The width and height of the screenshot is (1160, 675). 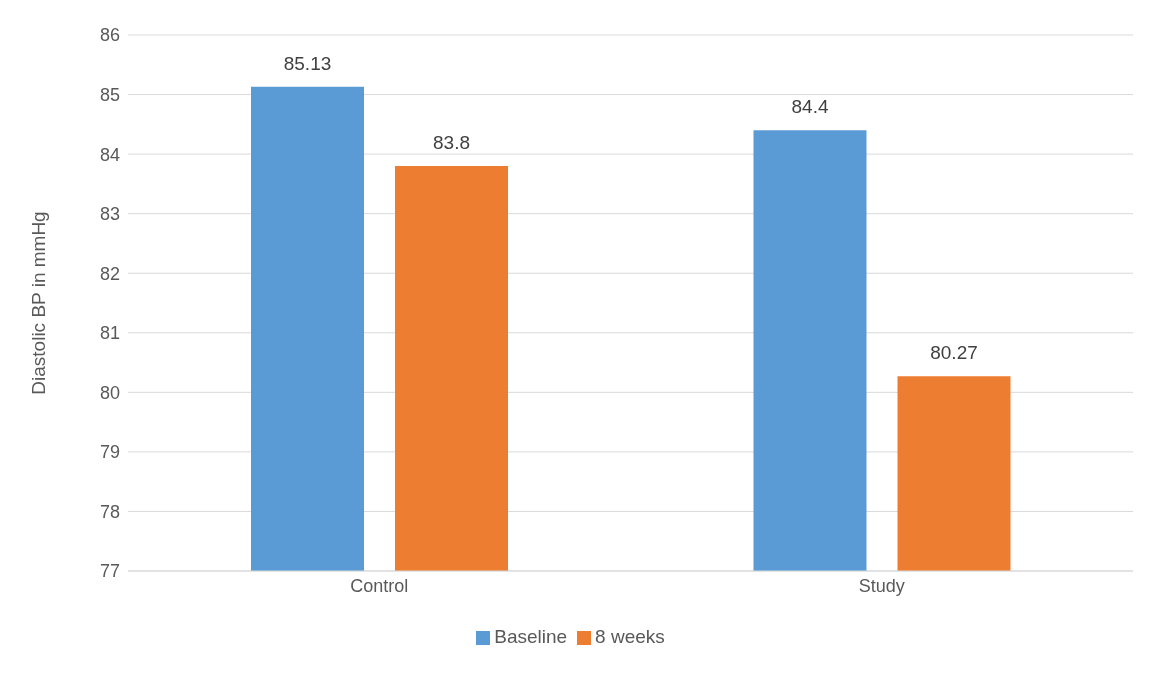 I want to click on y-tick-label: 81, so click(x=109, y=333).